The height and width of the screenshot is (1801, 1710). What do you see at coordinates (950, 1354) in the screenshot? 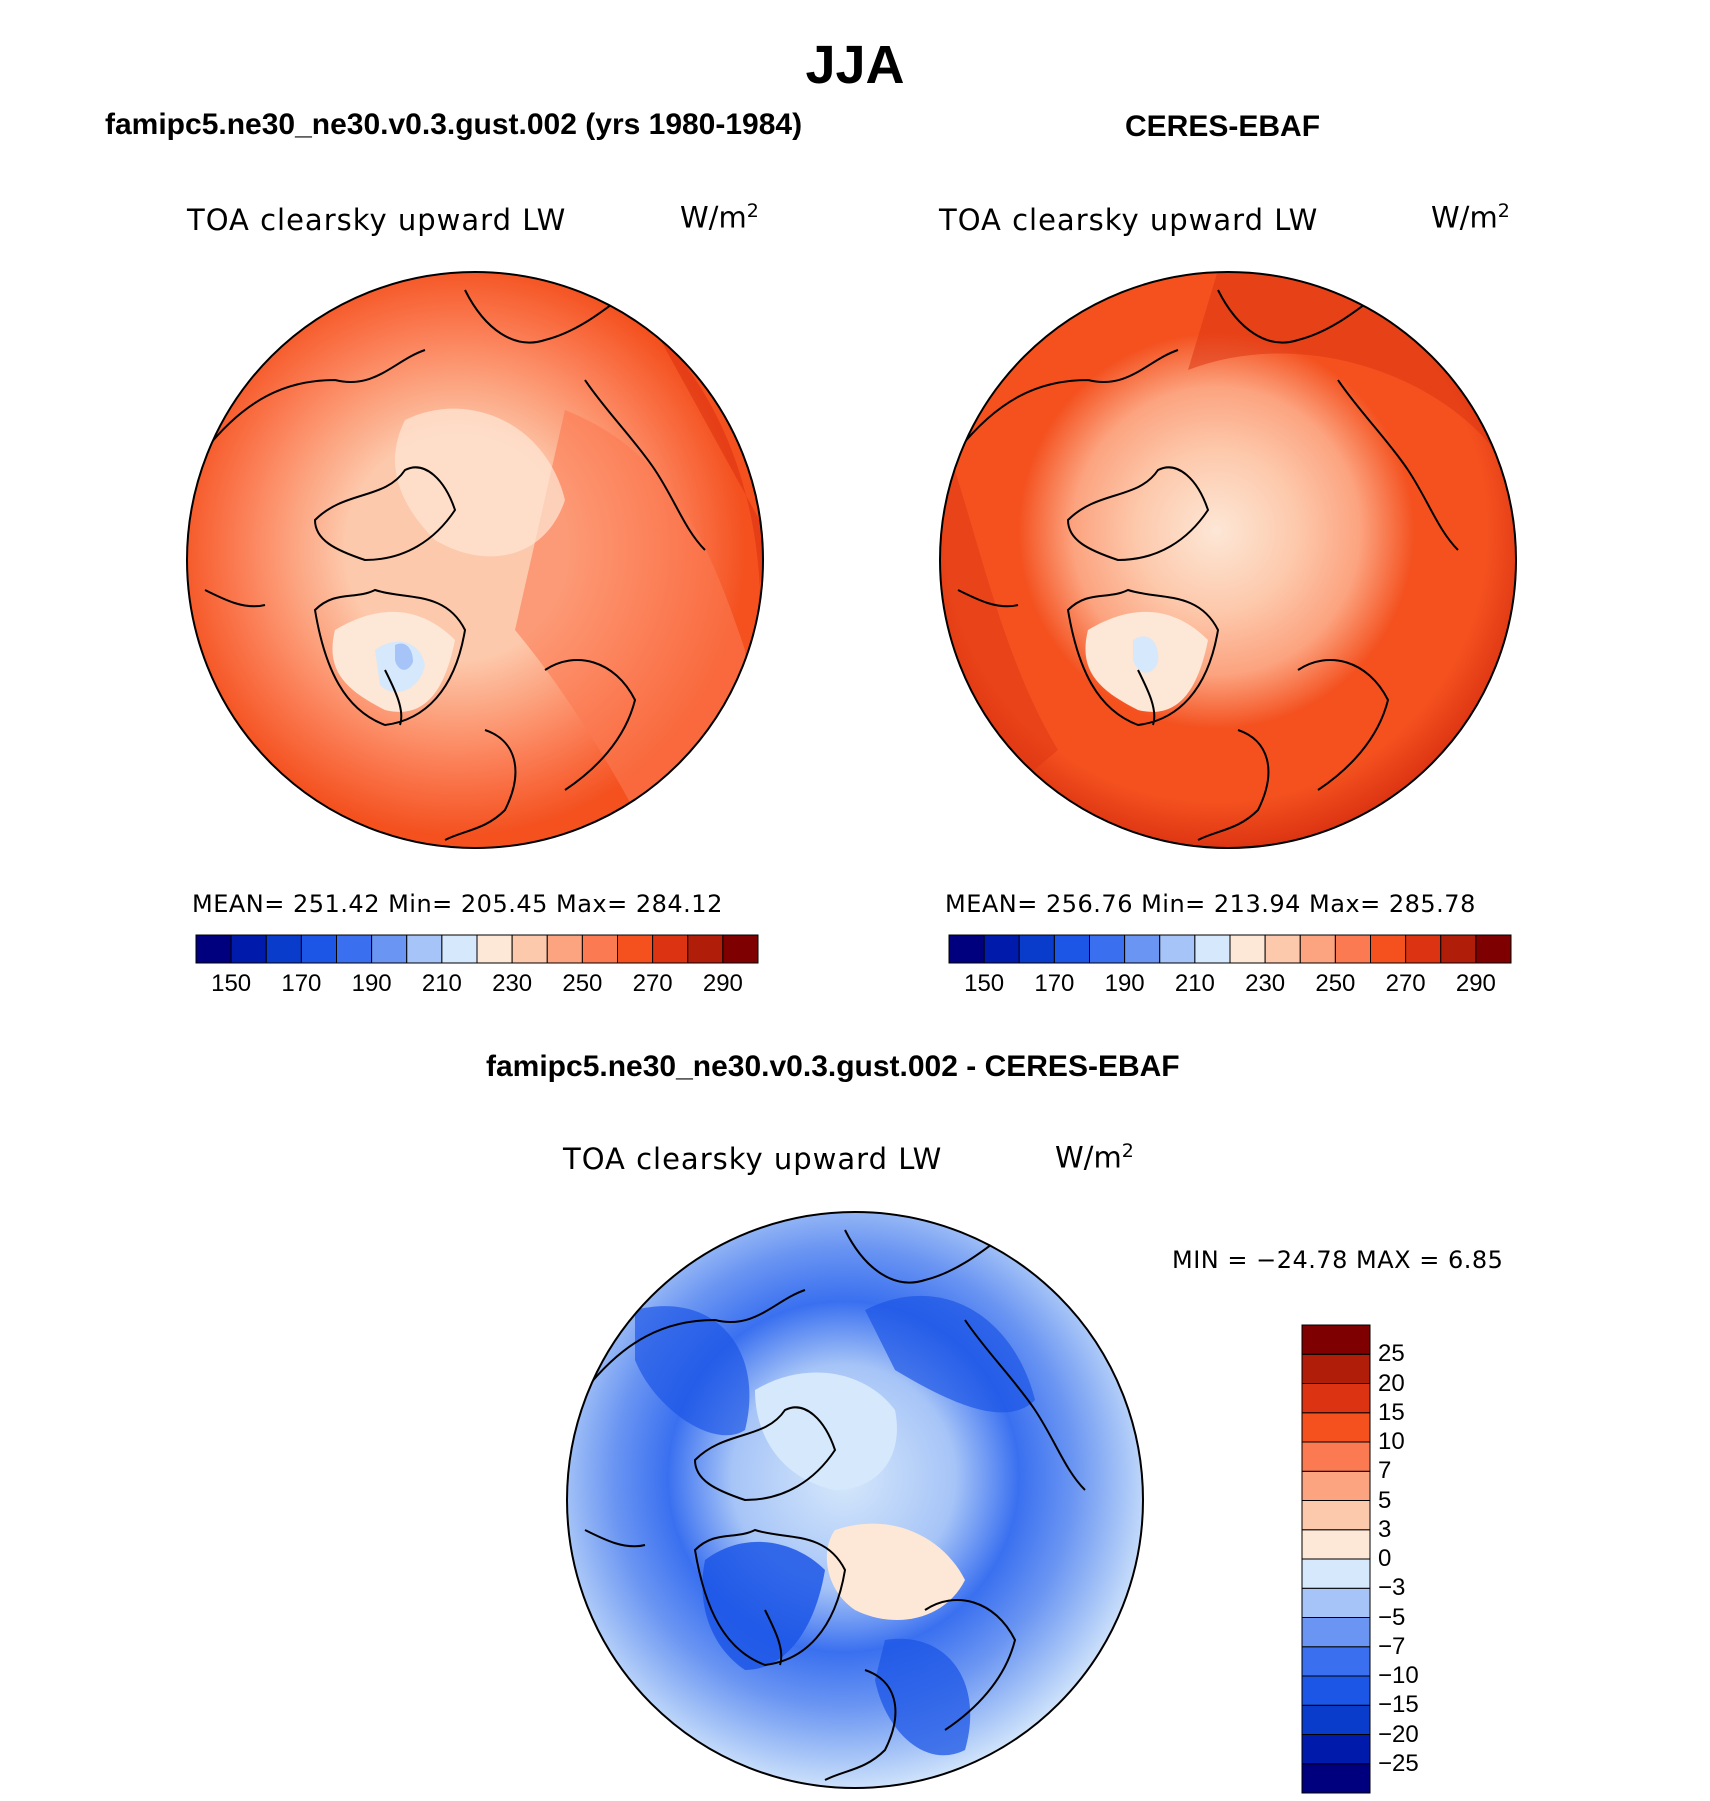
I see `diff-canada-negative` at bounding box center [950, 1354].